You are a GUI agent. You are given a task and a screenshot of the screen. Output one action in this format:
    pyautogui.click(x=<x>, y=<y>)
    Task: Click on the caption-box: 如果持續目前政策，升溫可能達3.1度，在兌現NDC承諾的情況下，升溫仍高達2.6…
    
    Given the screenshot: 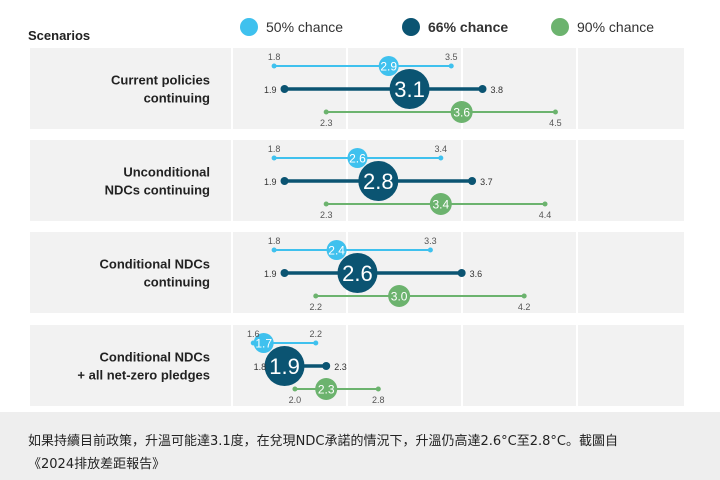 What is the action you would take?
    pyautogui.click(x=360, y=446)
    